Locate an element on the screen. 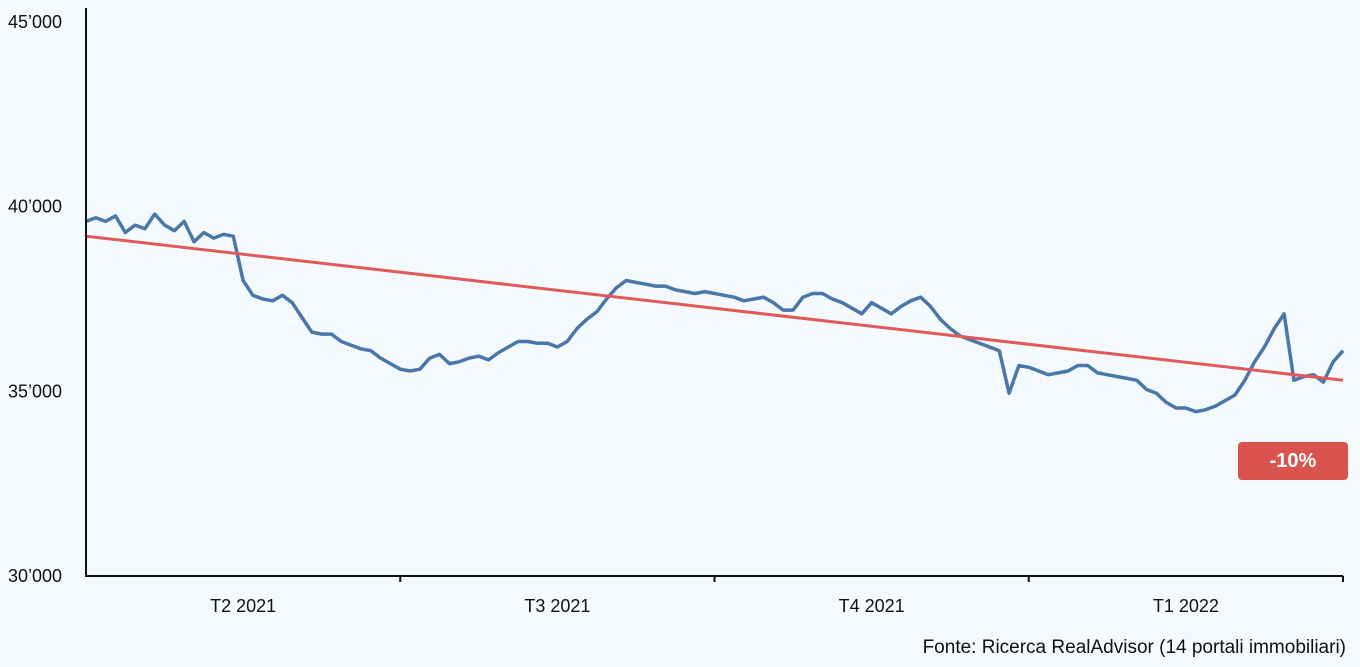 The image size is (1360, 667). x-tick-label: T3 2021 is located at coordinates (557, 606).